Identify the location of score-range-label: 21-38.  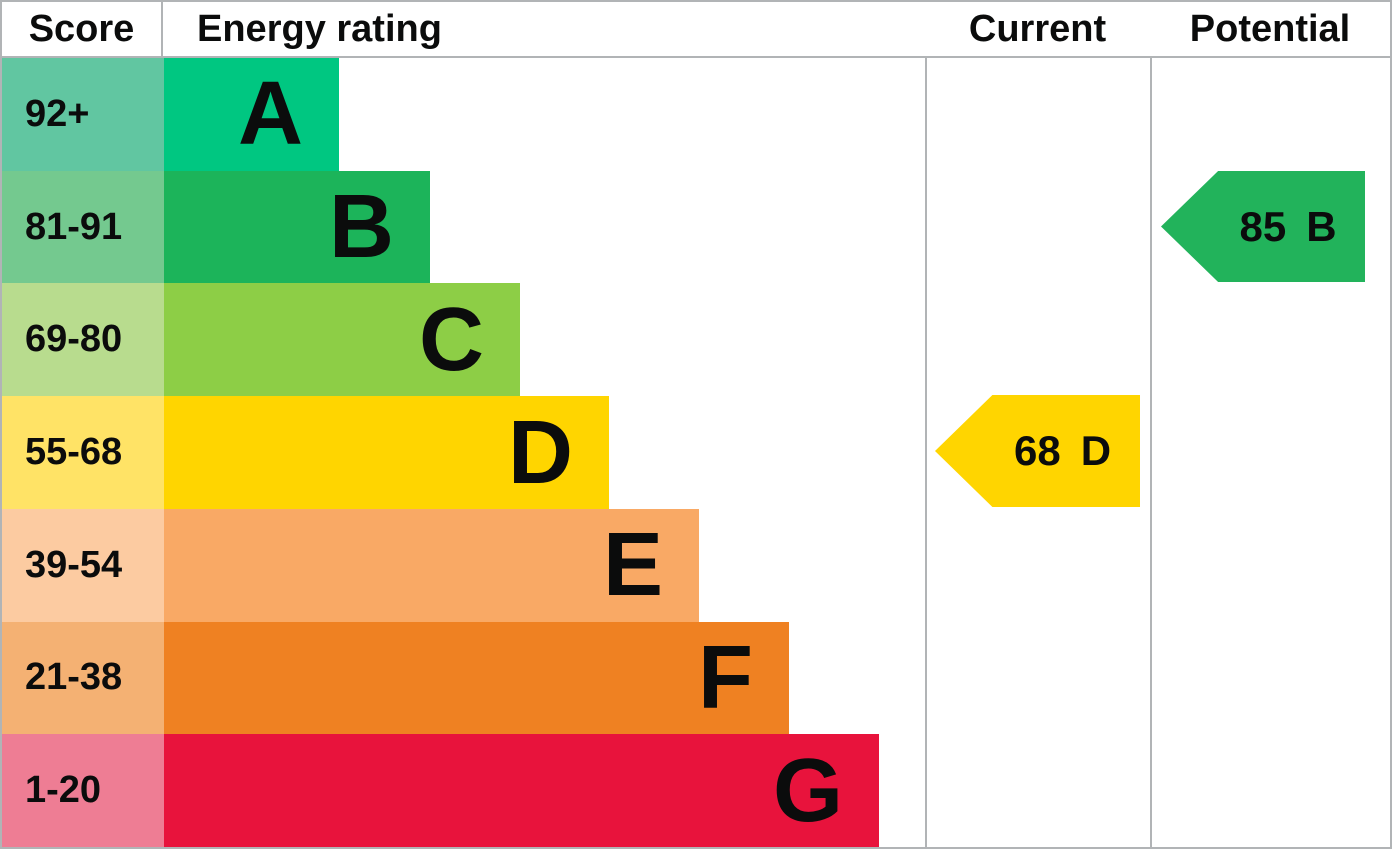
(74, 677).